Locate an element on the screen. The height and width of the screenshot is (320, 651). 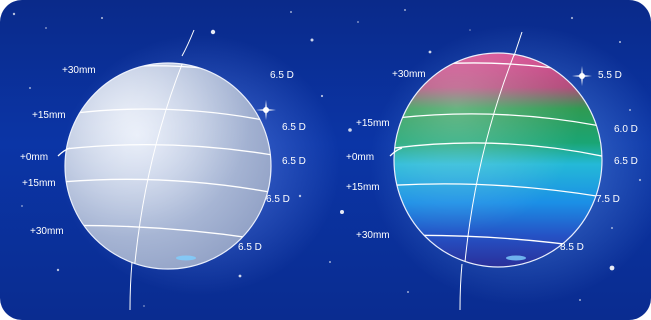
right-power-labels: 5.5 D 6.0 D 6.5 D 7.5 D 8.5 D is located at coordinates (599, 161).